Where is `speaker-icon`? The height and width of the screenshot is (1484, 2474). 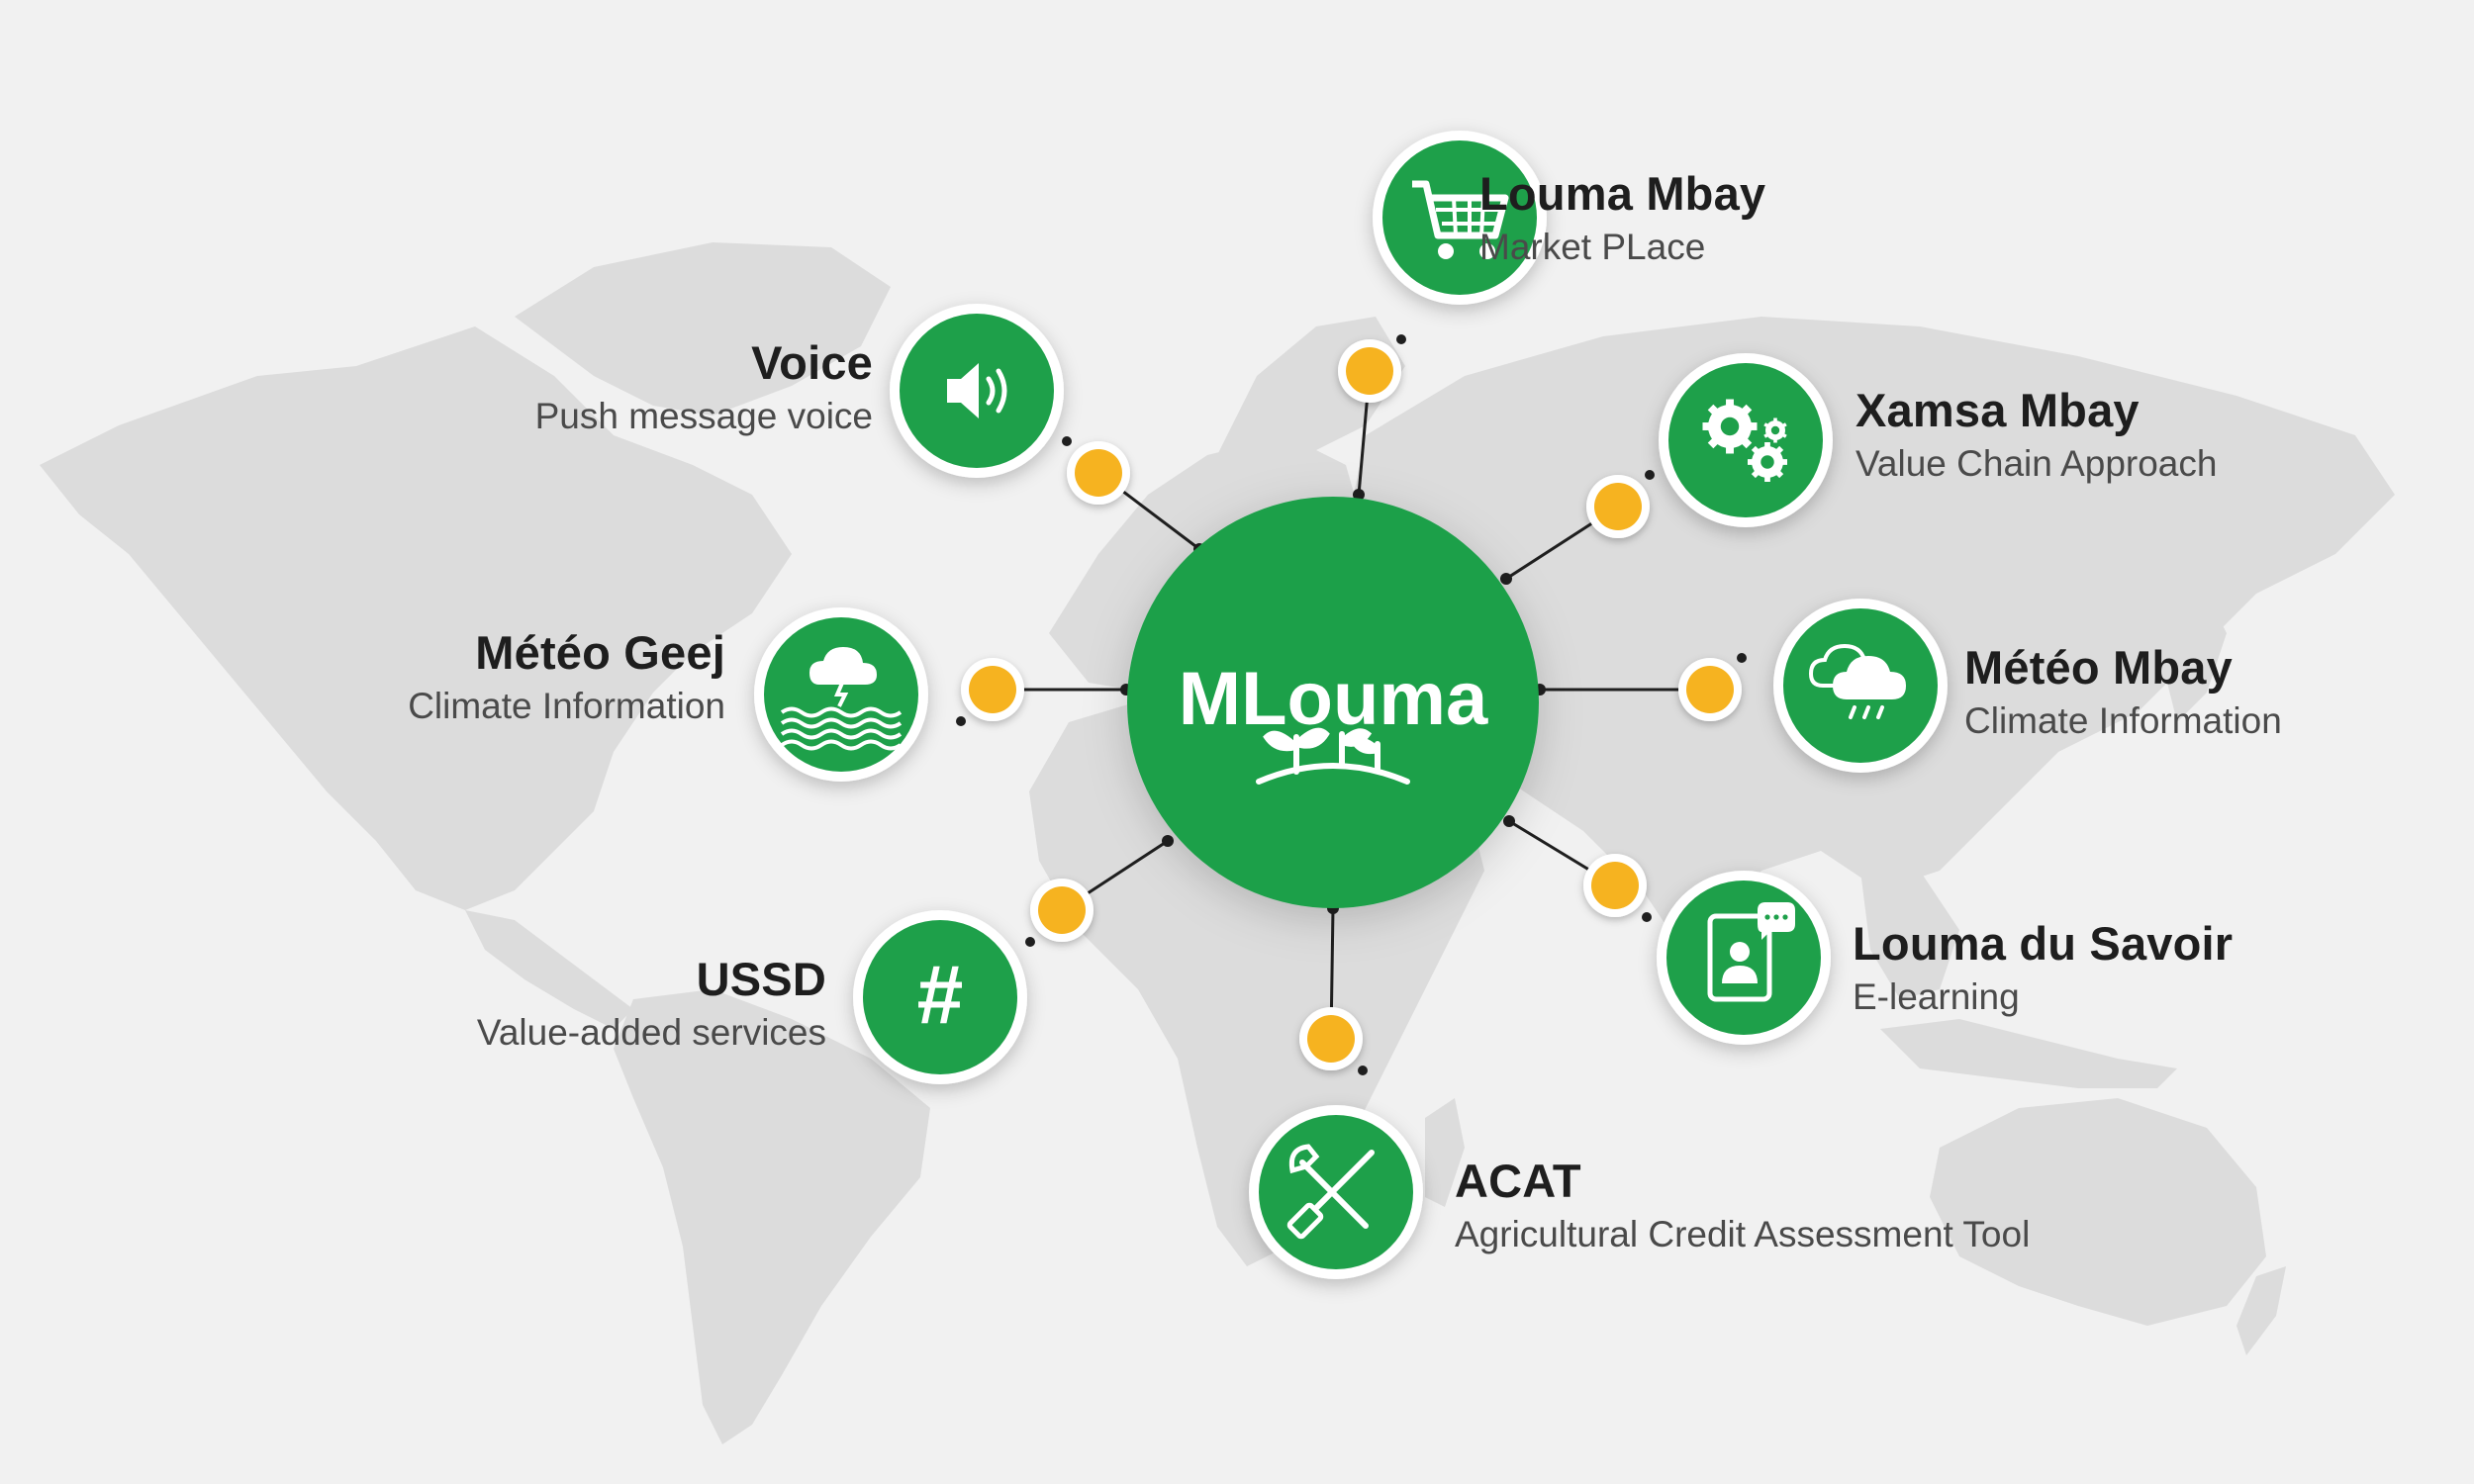
speaker-icon is located at coordinates (977, 390).